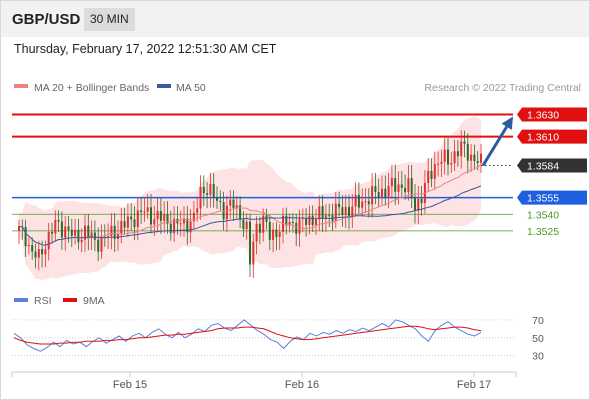 Image resolution: width=590 pixels, height=400 pixels. Describe the element at coordinates (21, 86) in the screenshot. I see `ma20-legend-swatch` at that location.